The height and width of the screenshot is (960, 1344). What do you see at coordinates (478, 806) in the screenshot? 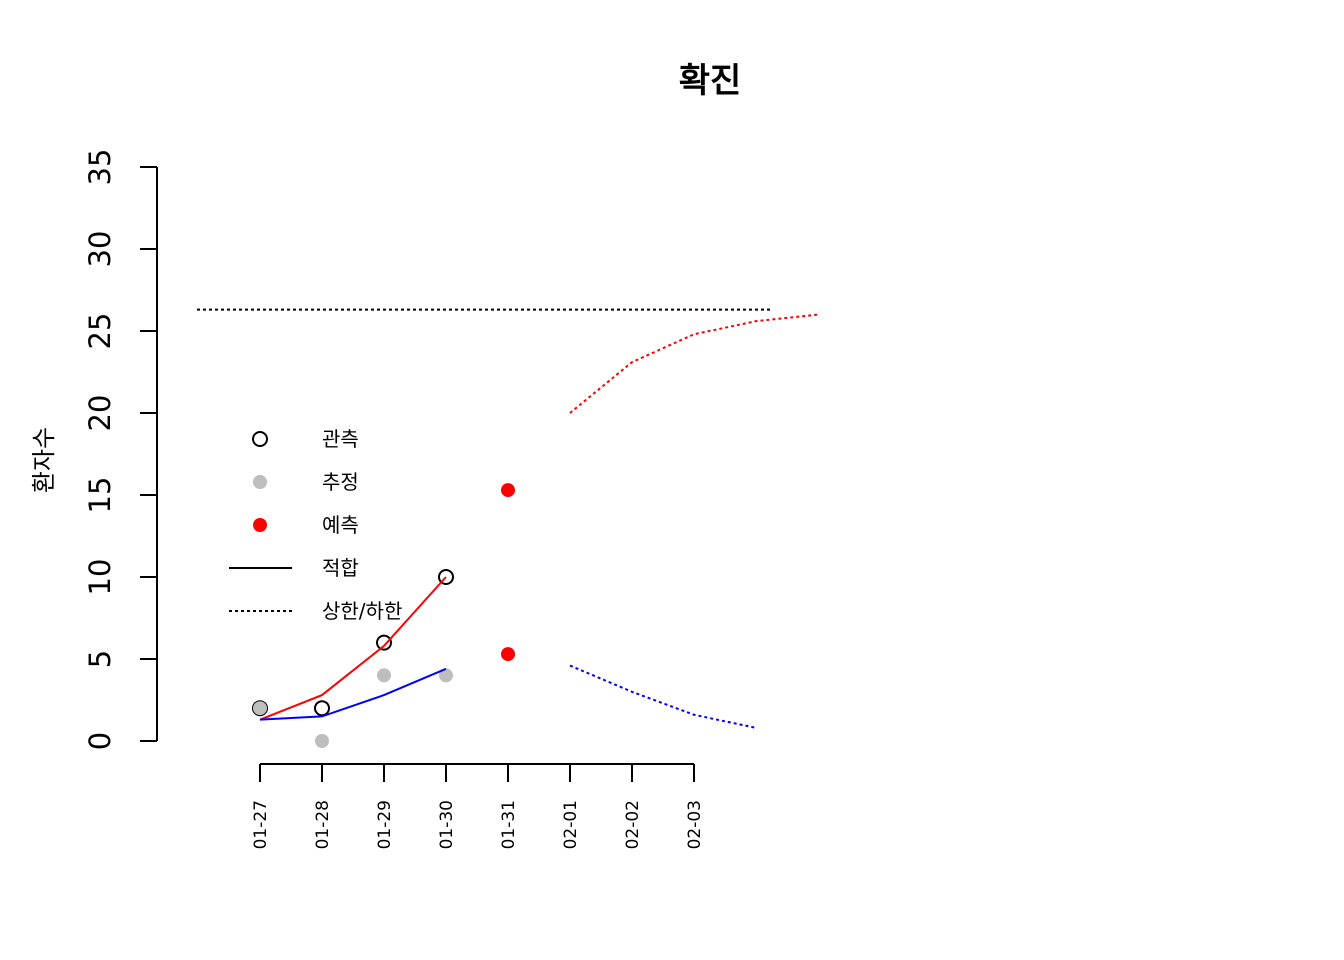
I see `x-axis: 01-27 01-28 01-29 01-30 01-31 02-01 02-02 02-03` at bounding box center [478, 806].